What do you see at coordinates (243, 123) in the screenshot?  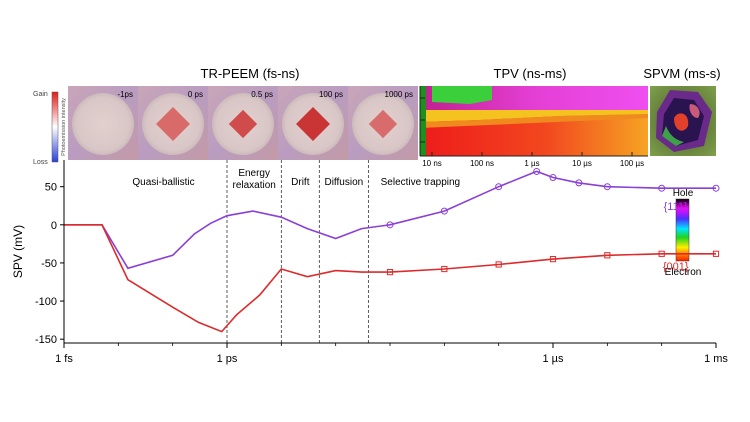 I see `peem-frame-3: 0.5 ps` at bounding box center [243, 123].